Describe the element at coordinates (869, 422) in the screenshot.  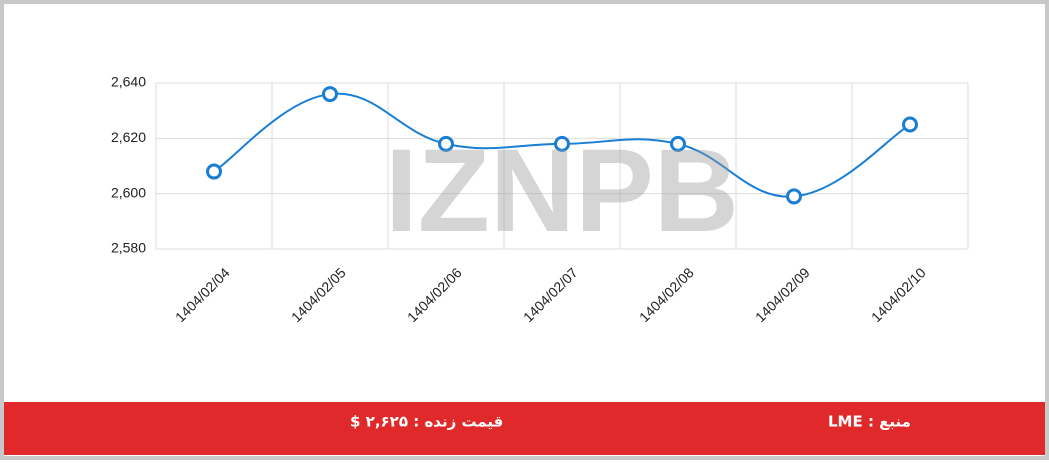
I see `footer-source: منبع : LME` at that location.